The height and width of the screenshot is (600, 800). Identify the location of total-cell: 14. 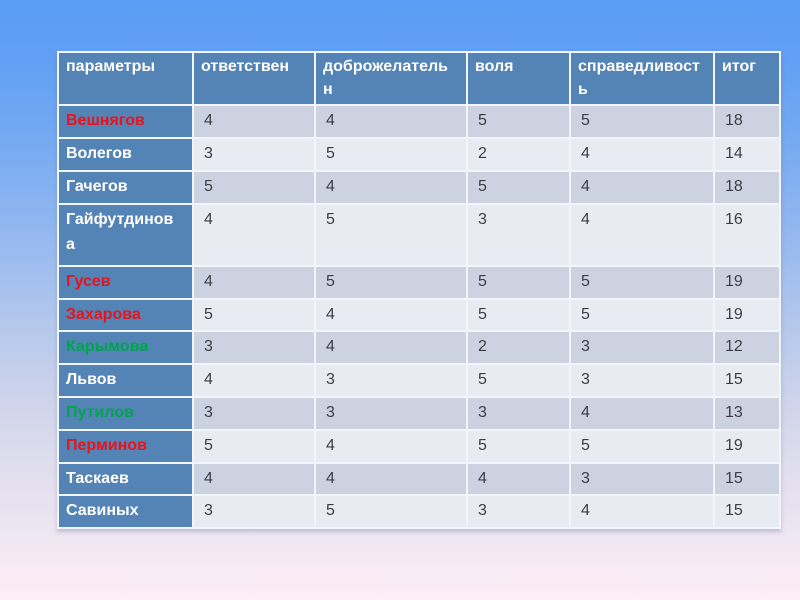
(747, 155).